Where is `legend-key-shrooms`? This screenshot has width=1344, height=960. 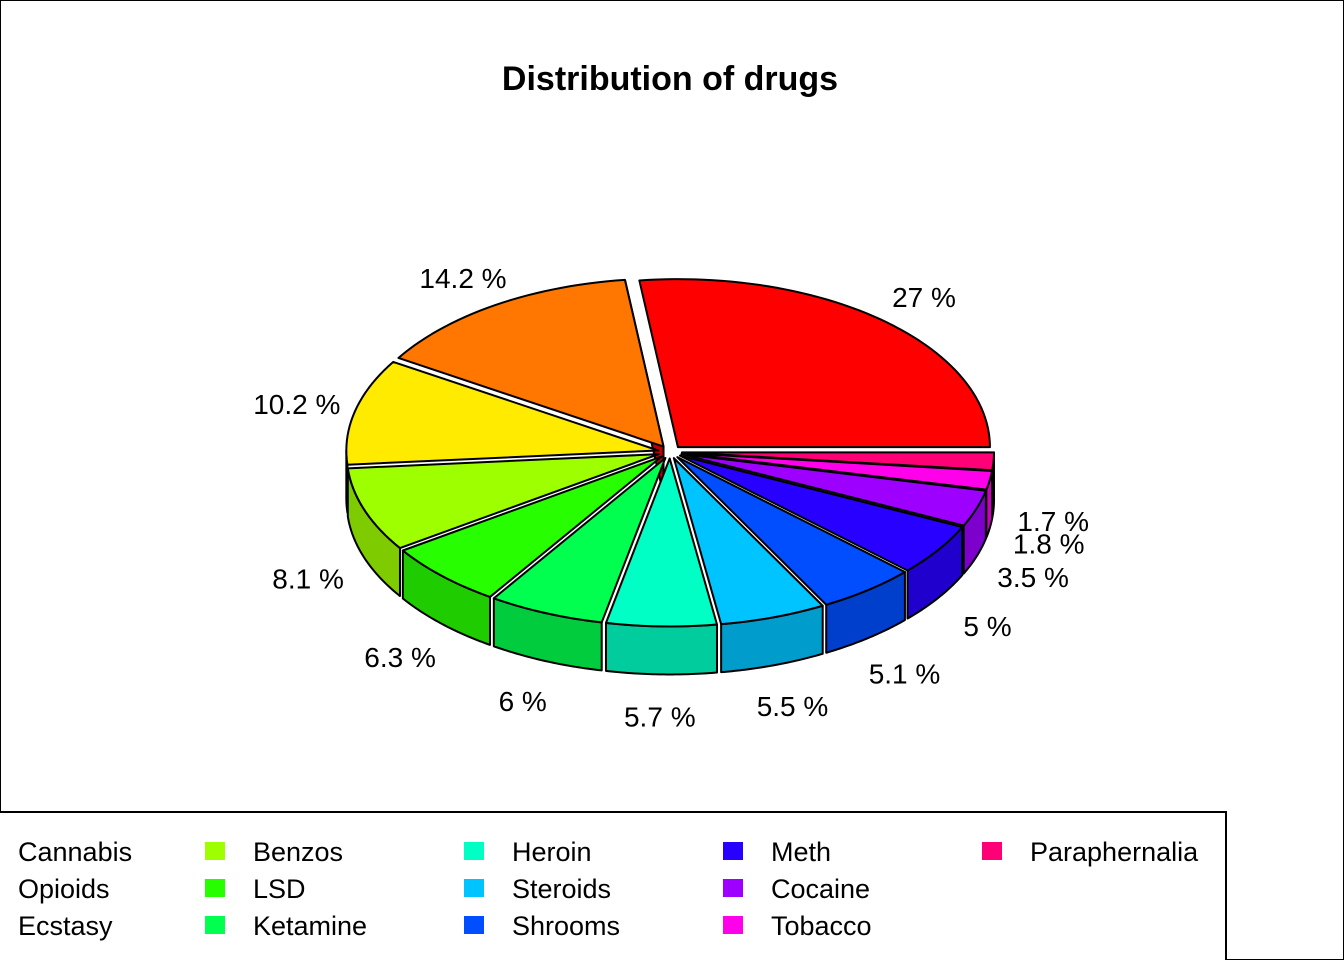
legend-key-shrooms is located at coordinates (474, 925).